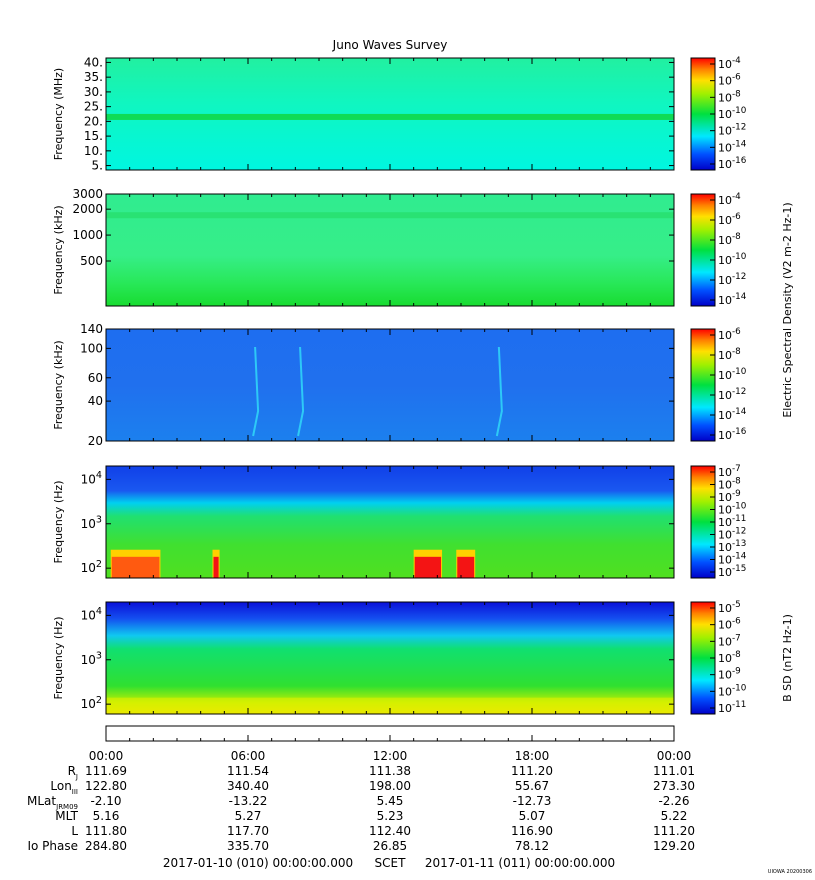  What do you see at coordinates (673, 801) in the screenshot?
I see `ephemeris-value: -2.26` at bounding box center [673, 801].